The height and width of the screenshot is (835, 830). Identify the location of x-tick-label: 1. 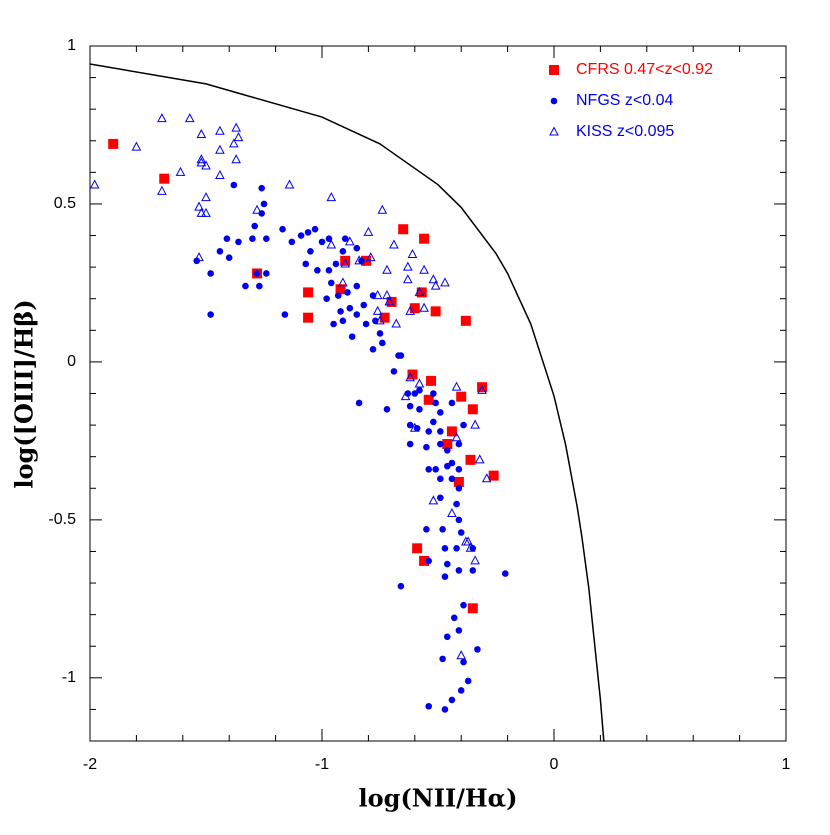
(786, 764).